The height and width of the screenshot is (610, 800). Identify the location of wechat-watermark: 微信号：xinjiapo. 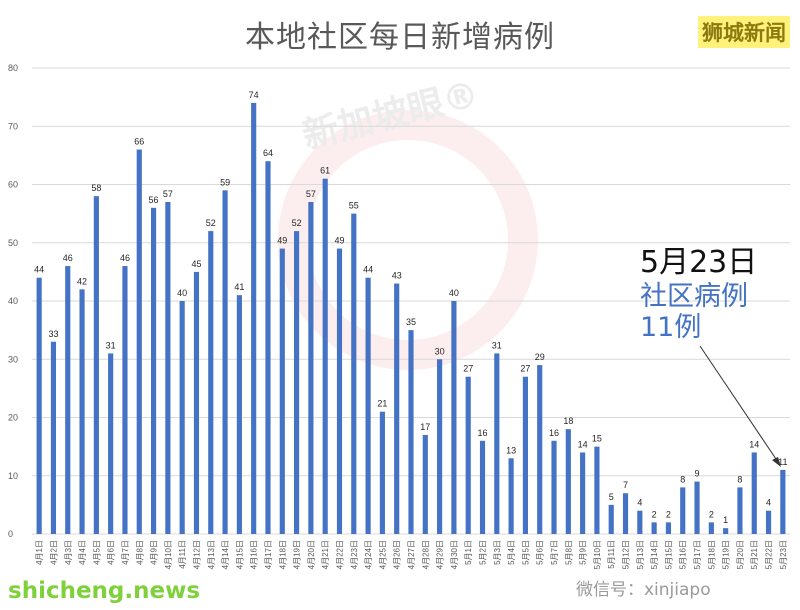
(643, 590).